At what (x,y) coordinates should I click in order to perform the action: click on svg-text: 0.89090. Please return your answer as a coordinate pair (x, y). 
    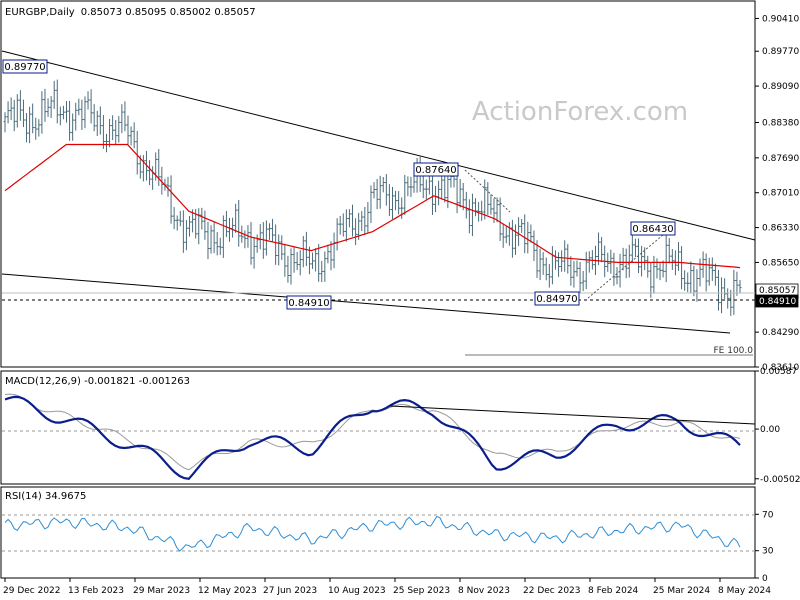
    Looking at the image, I should click on (780, 87).